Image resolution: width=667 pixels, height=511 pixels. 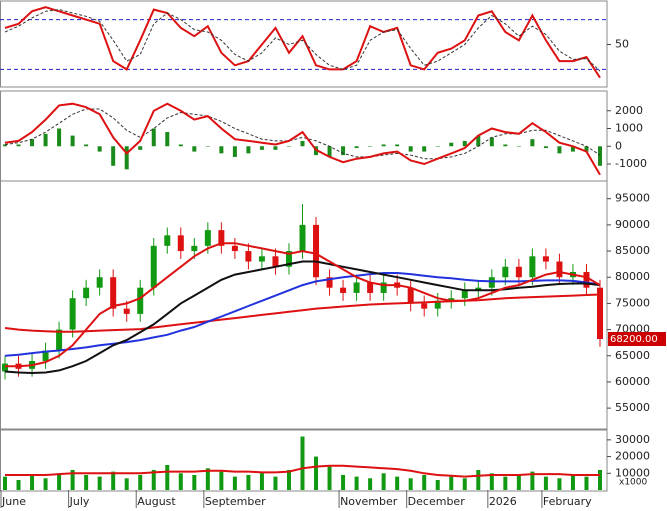 I want to click on y-tick-label: 90000, so click(x=632, y=224).